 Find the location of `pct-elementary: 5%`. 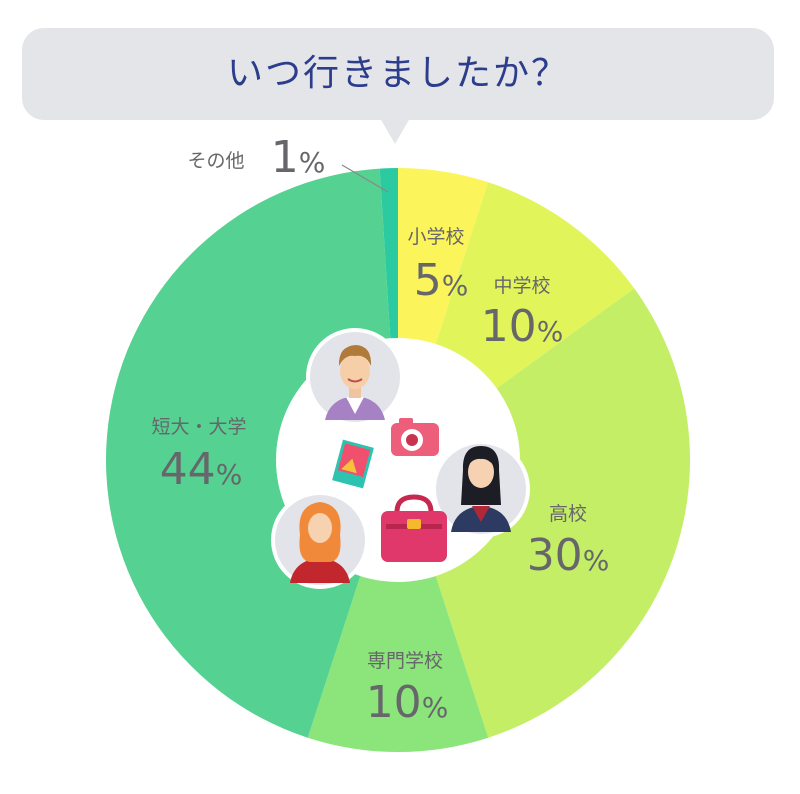

pct-elementary: 5% is located at coordinates (441, 280).